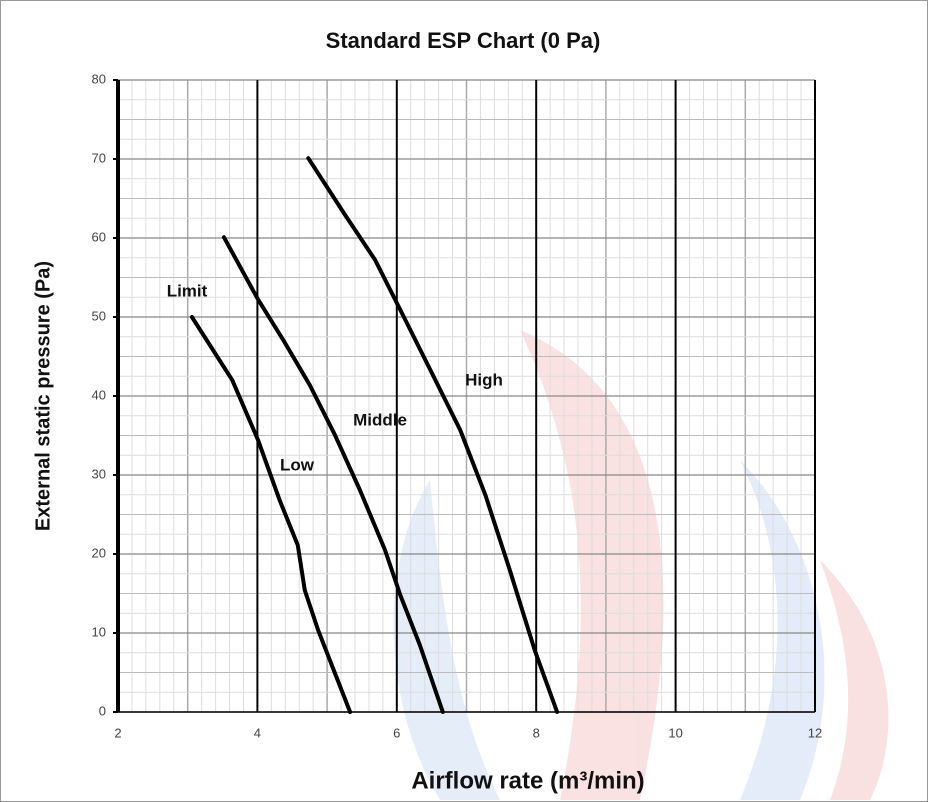 This screenshot has width=928, height=802. What do you see at coordinates (99, 315) in the screenshot?
I see `y-tick-label: 50` at bounding box center [99, 315].